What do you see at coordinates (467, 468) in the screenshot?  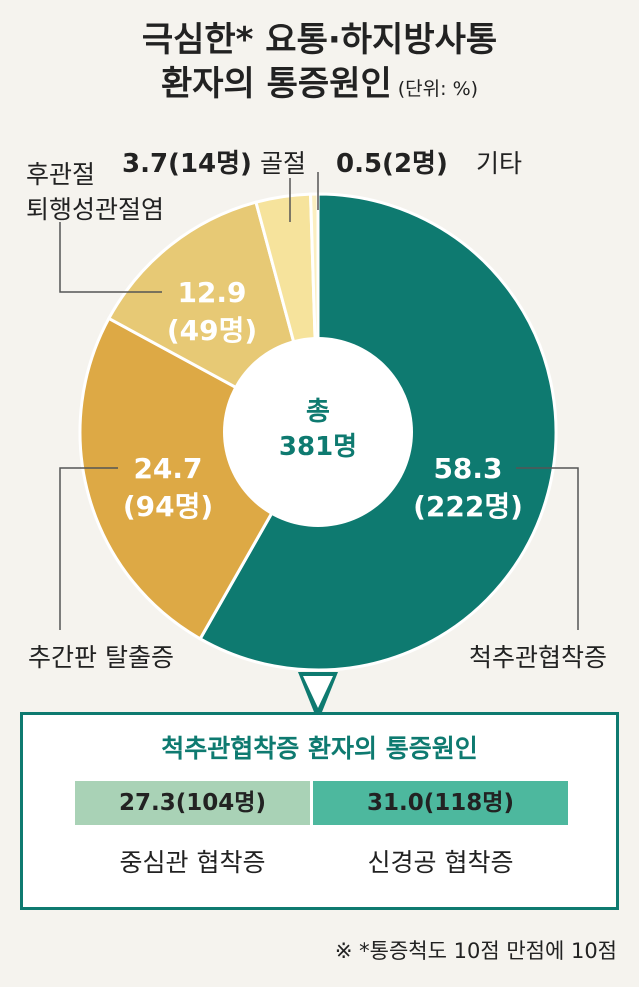 I see `value-label-stenosis: 58.3` at bounding box center [467, 468].